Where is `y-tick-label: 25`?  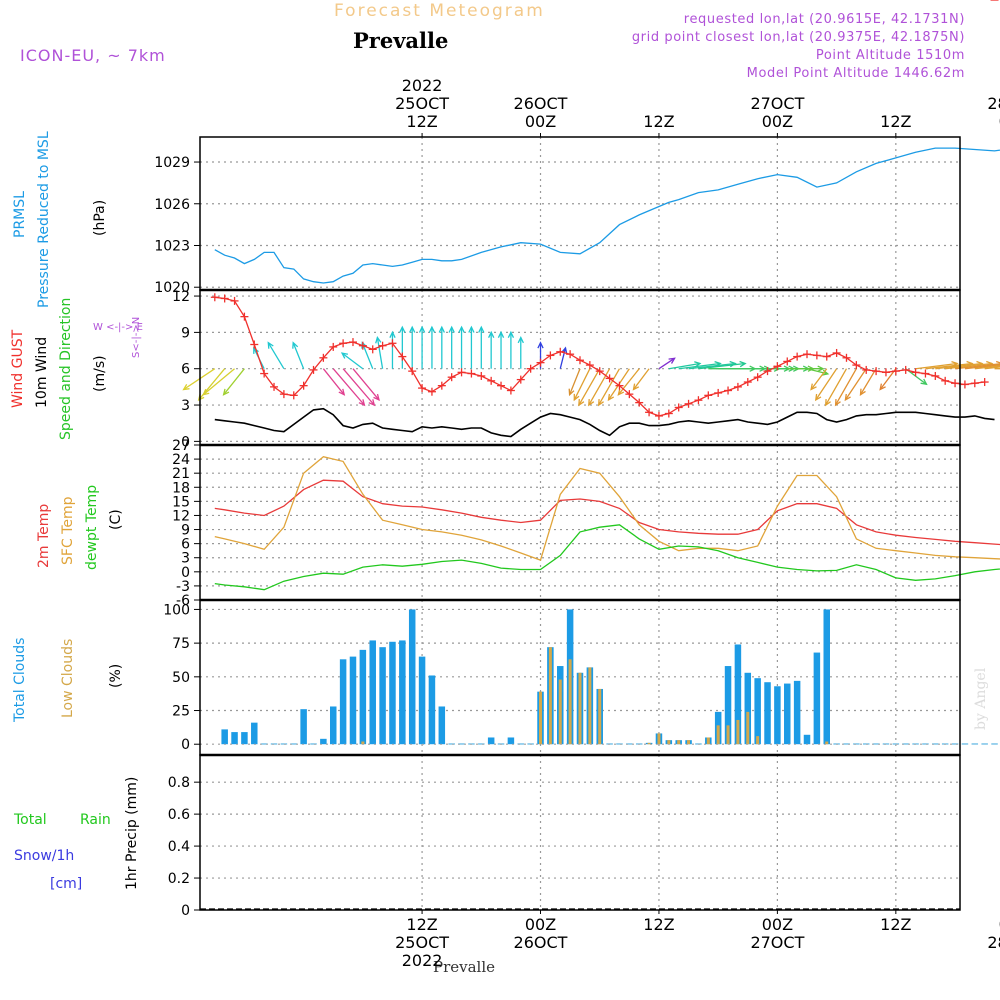
y-tick-label: 25 is located at coordinates (181, 712).